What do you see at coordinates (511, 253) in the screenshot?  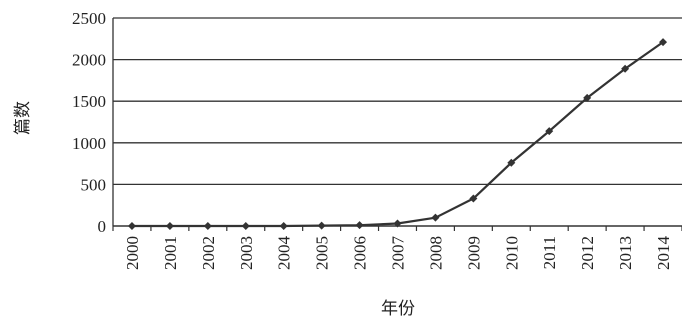 I see `x-tick-label-2010: 2010` at bounding box center [511, 253].